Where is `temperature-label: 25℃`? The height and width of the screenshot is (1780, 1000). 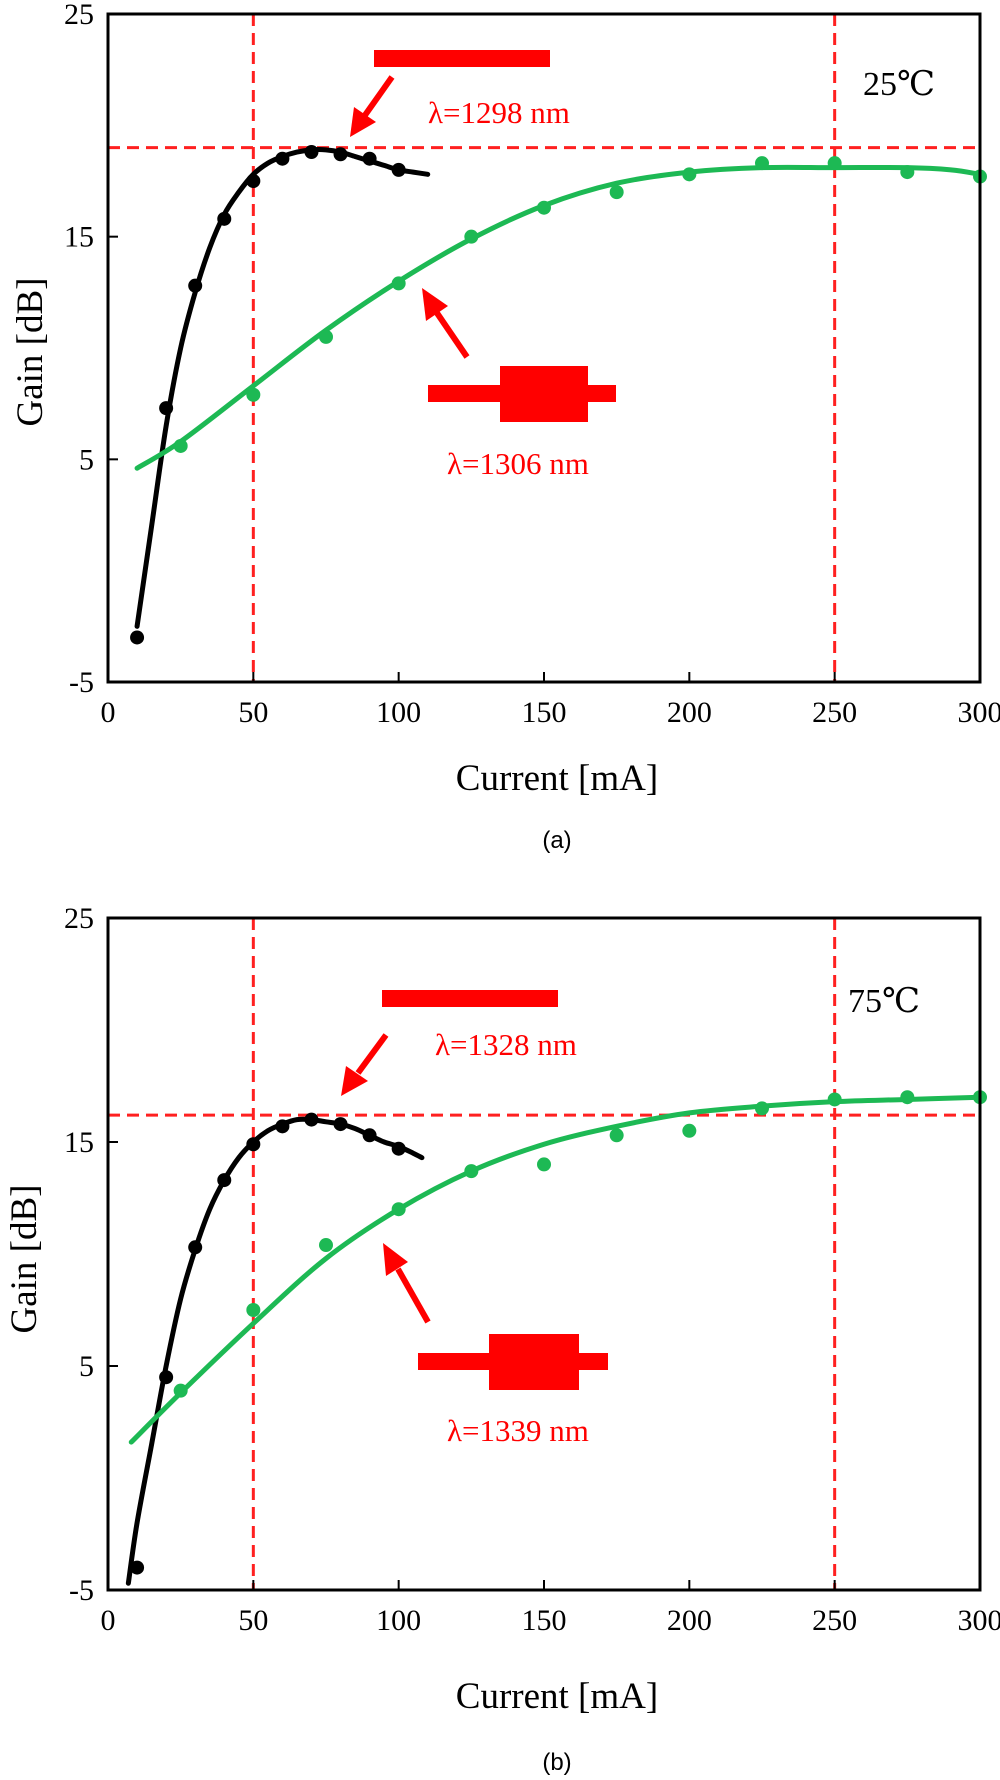 temperature-label: 25℃ is located at coordinates (899, 84).